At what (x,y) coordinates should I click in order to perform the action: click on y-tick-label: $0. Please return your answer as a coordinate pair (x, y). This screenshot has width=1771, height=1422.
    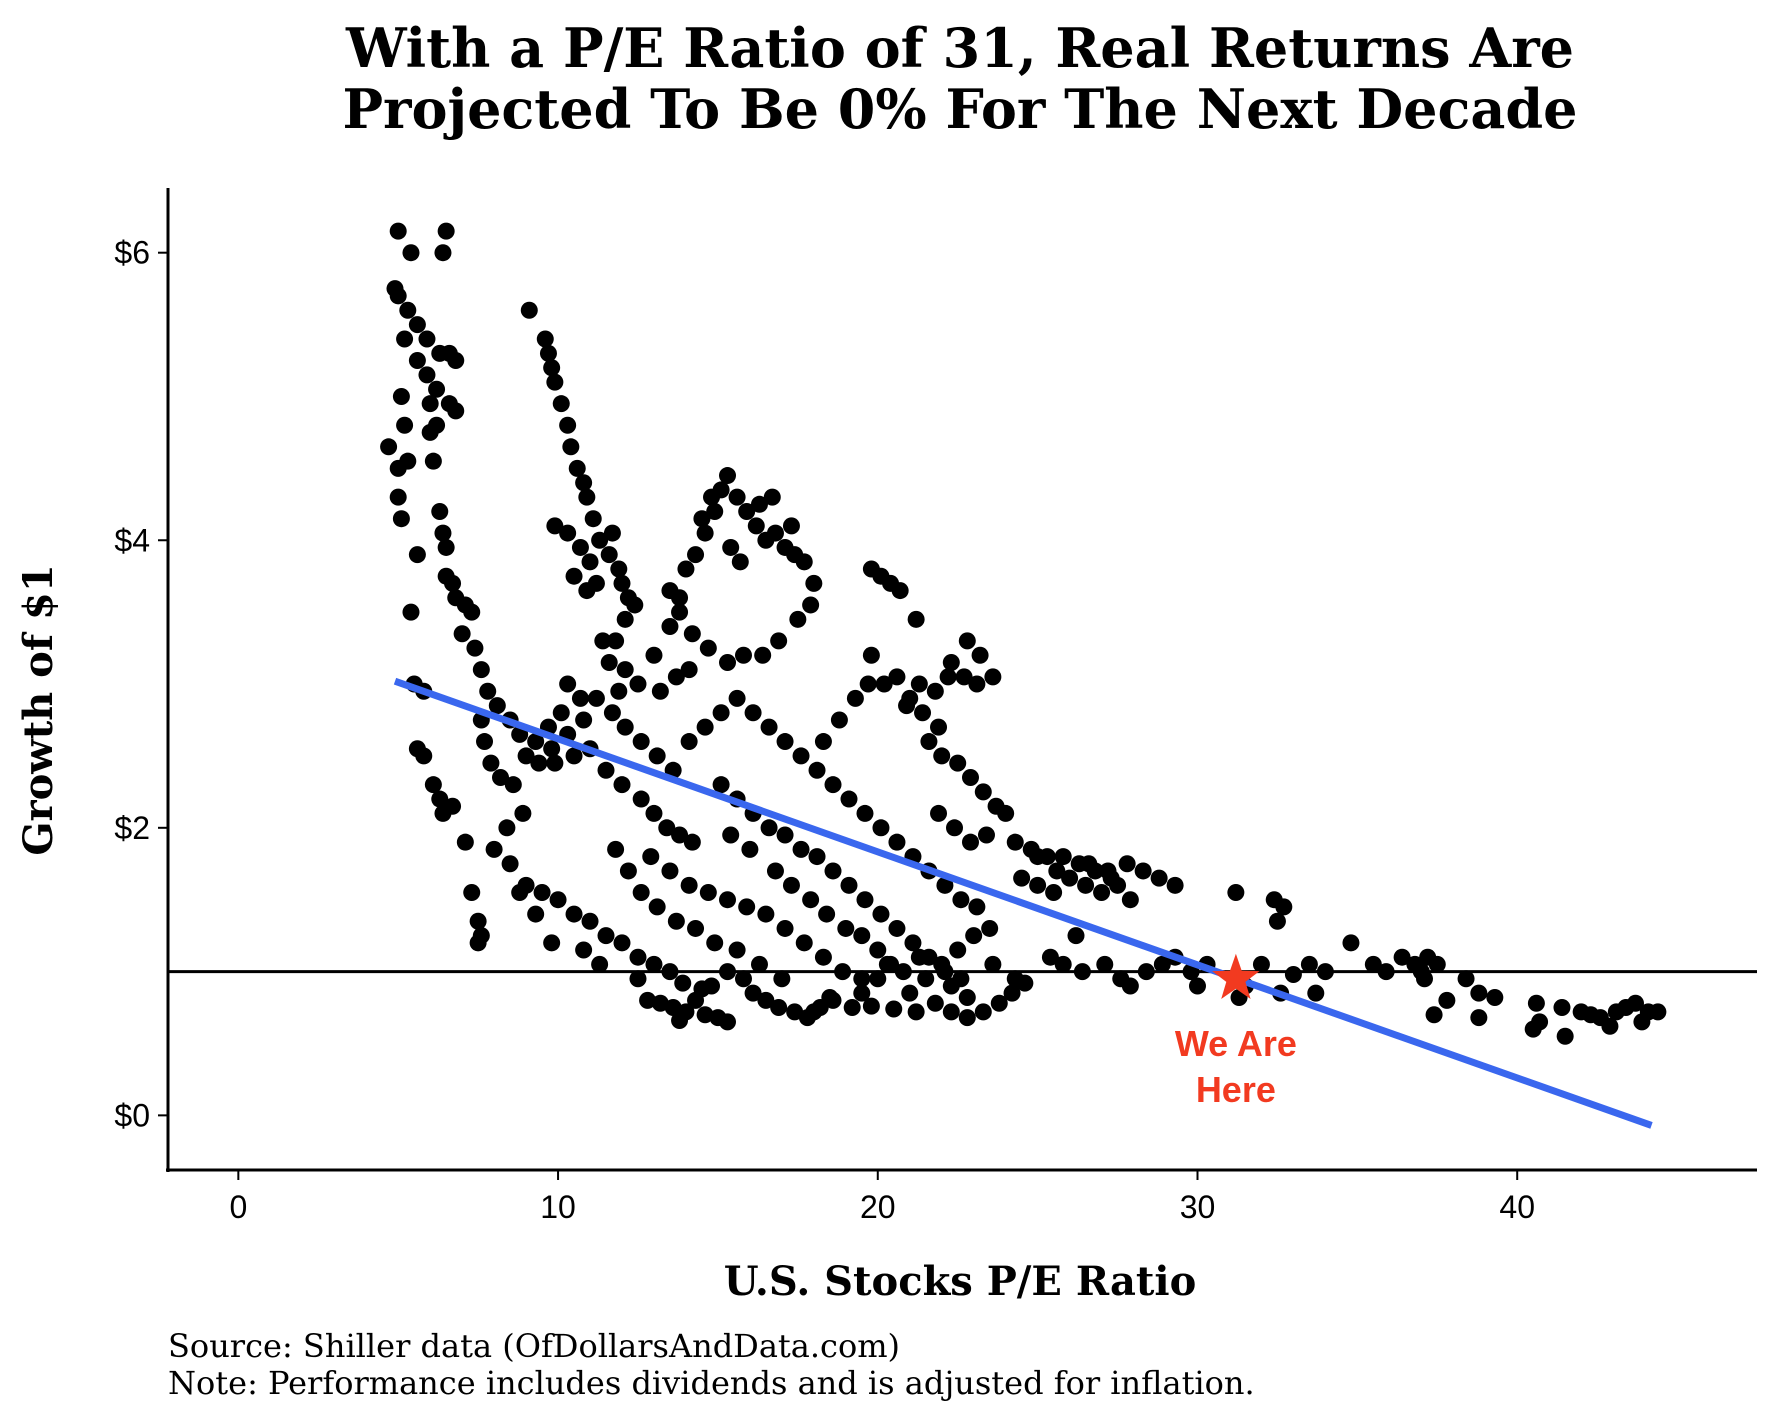
    Looking at the image, I should click on (132, 1115).